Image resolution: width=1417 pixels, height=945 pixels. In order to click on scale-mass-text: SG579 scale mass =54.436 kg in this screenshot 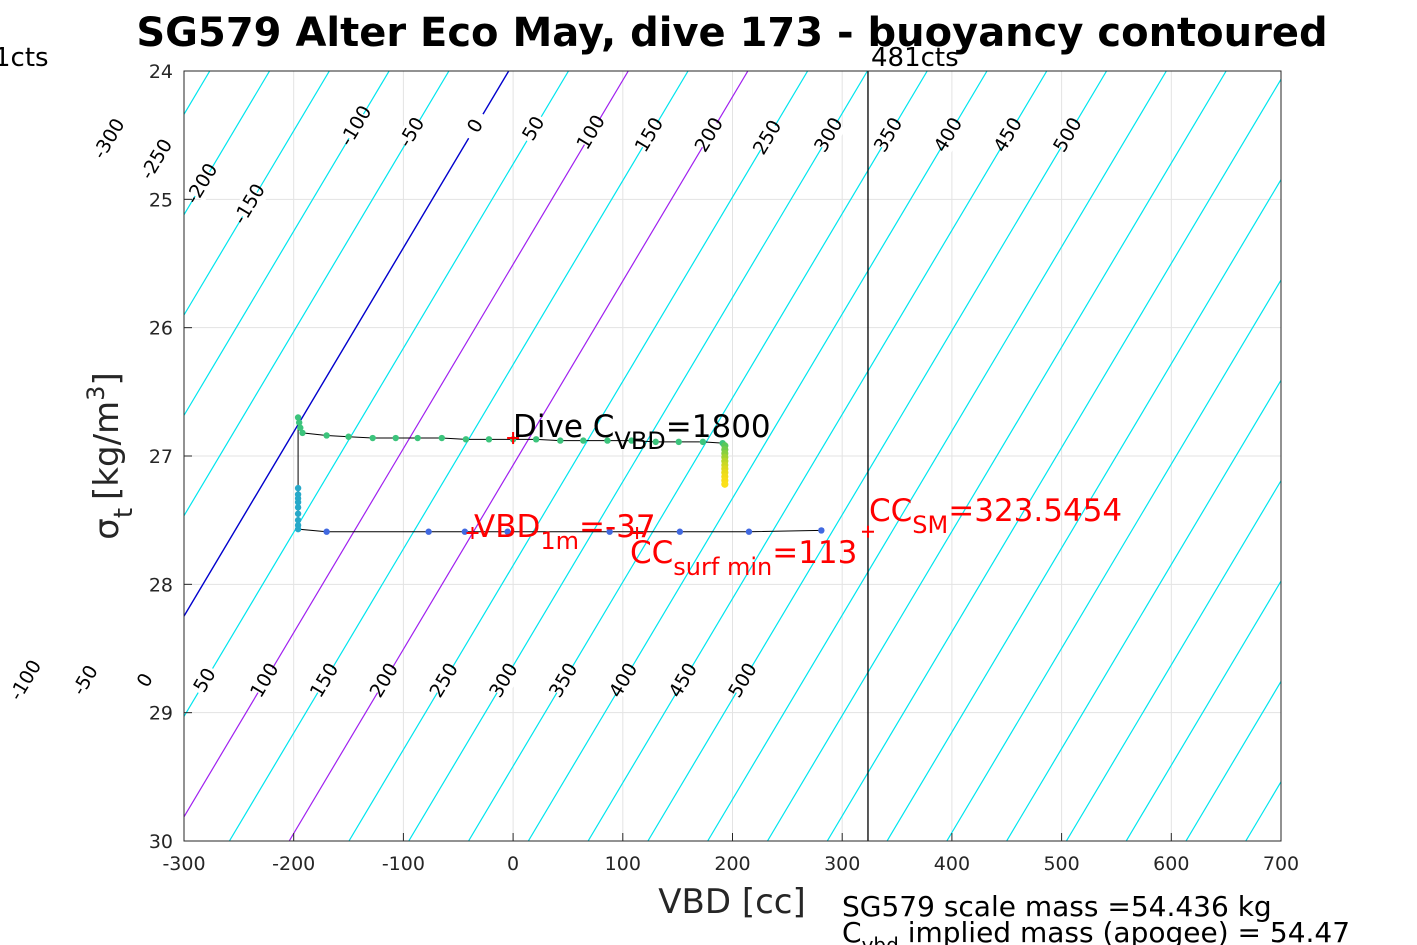, I will do `click(1057, 906)`.